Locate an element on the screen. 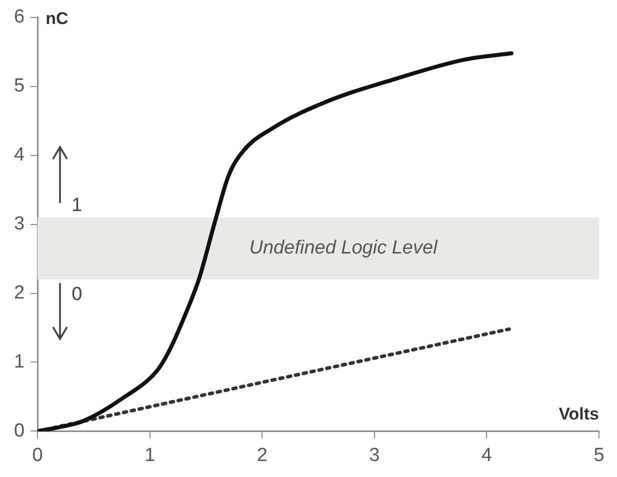 This screenshot has height=477, width=617. band-label: Undefined Logic Level is located at coordinates (343, 248).